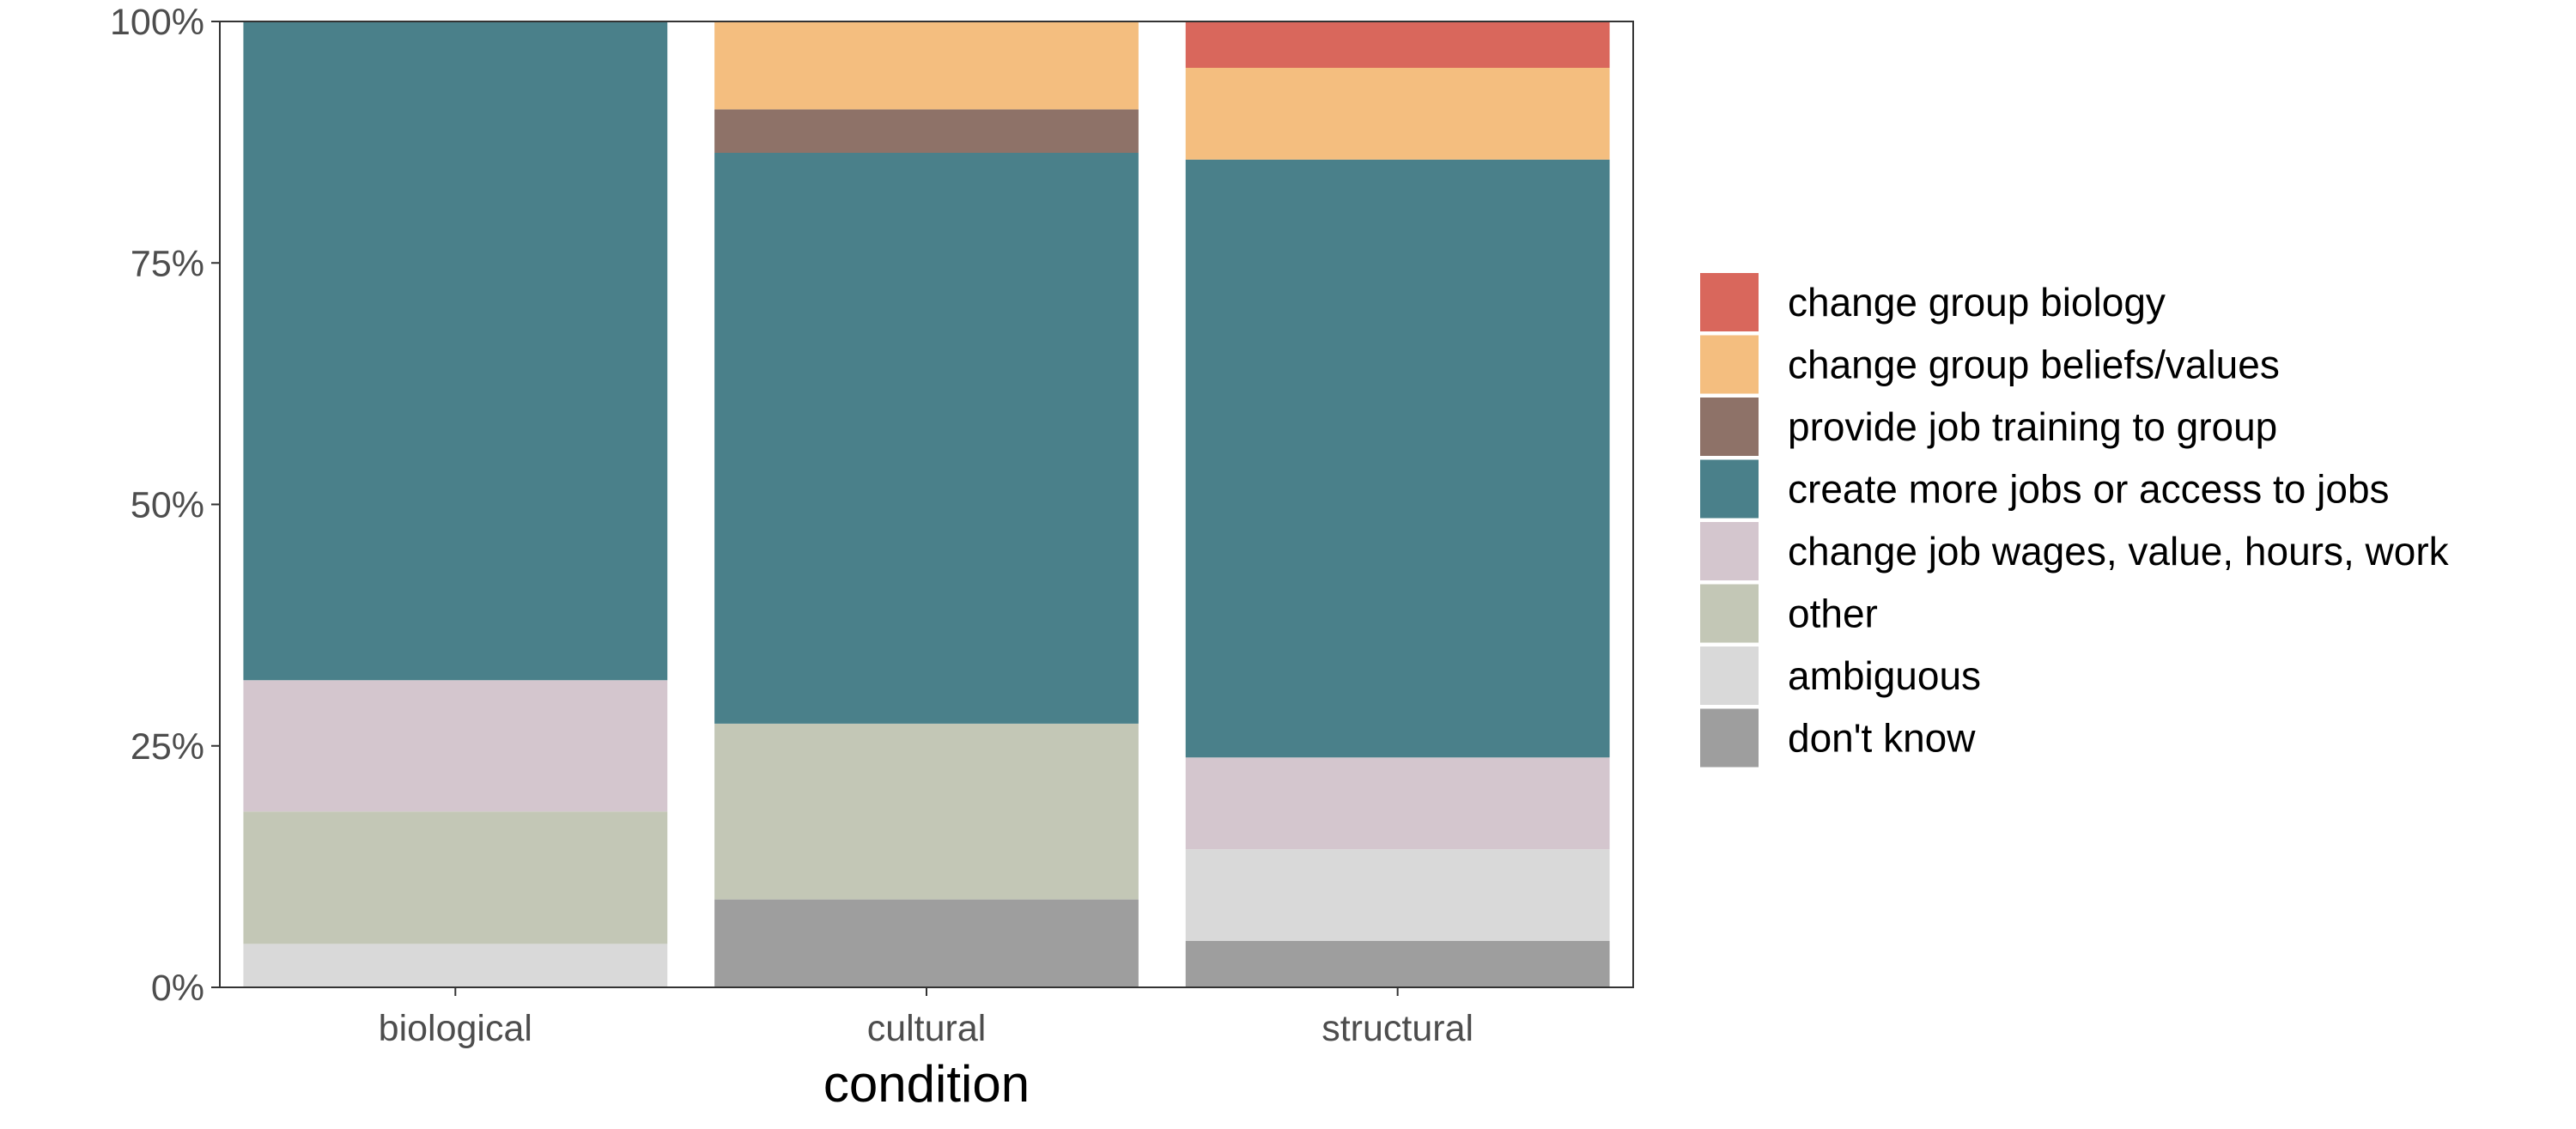 This screenshot has width=2576, height=1129. I want to click on legend-item-create-more-jobs-or-access-to-jobs: create more jobs or access to jobs, so click(2045, 489).